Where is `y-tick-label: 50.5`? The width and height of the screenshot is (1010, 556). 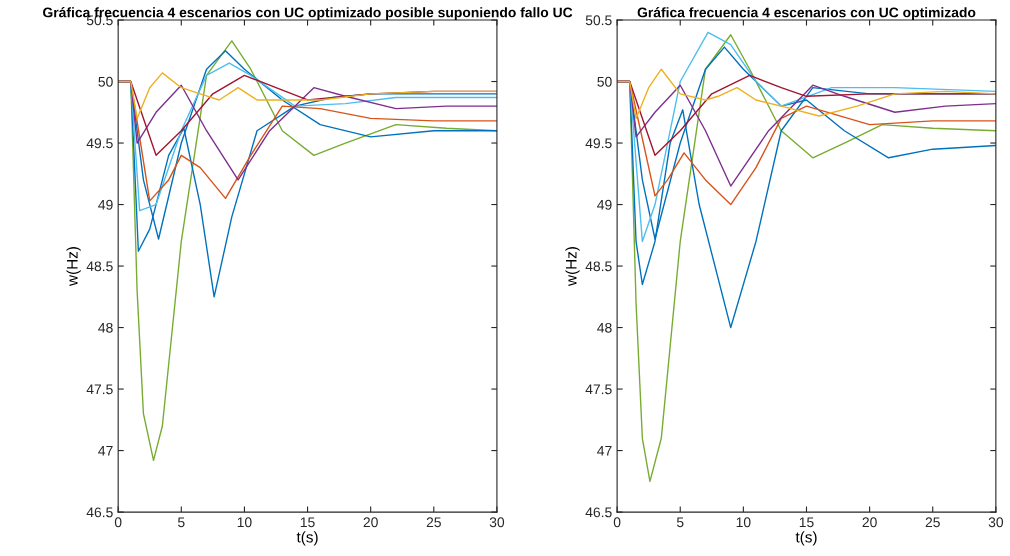 y-tick-label: 50.5 is located at coordinates (598, 20).